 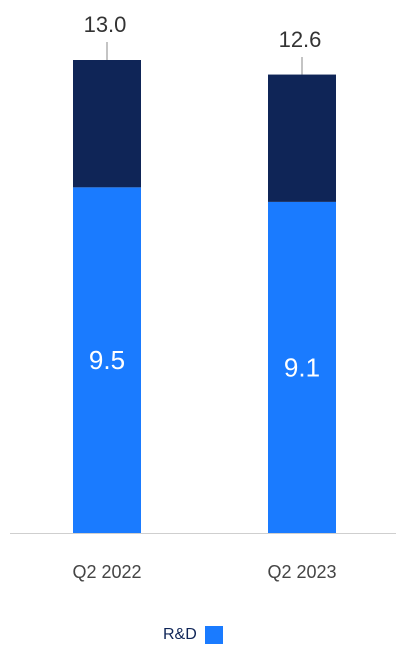 I want to click on rd-value-label-1: 9.5, so click(x=107, y=360).